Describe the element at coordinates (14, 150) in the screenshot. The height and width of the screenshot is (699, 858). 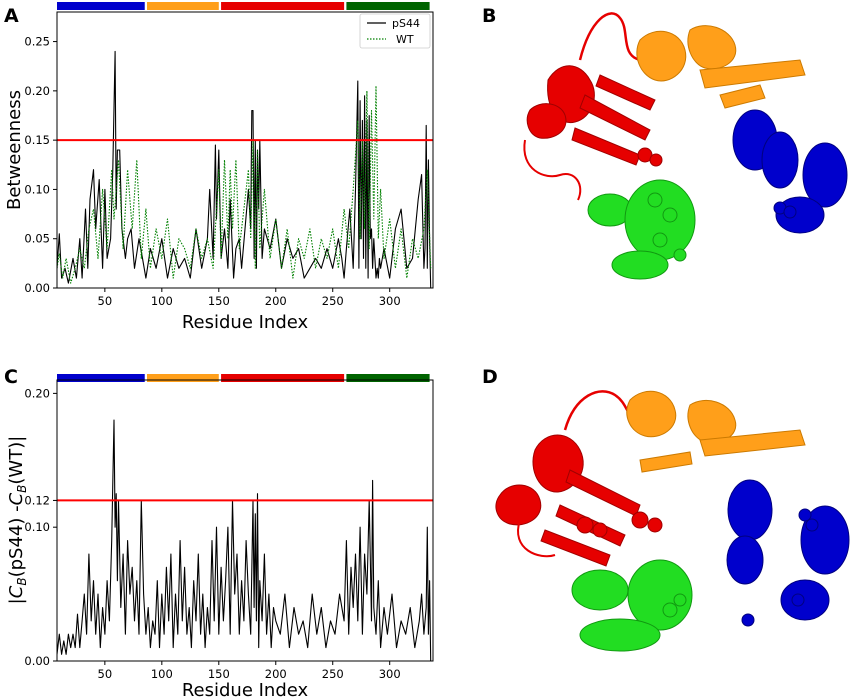
I see `chart-a-ylabel: Betweenness` at that location.